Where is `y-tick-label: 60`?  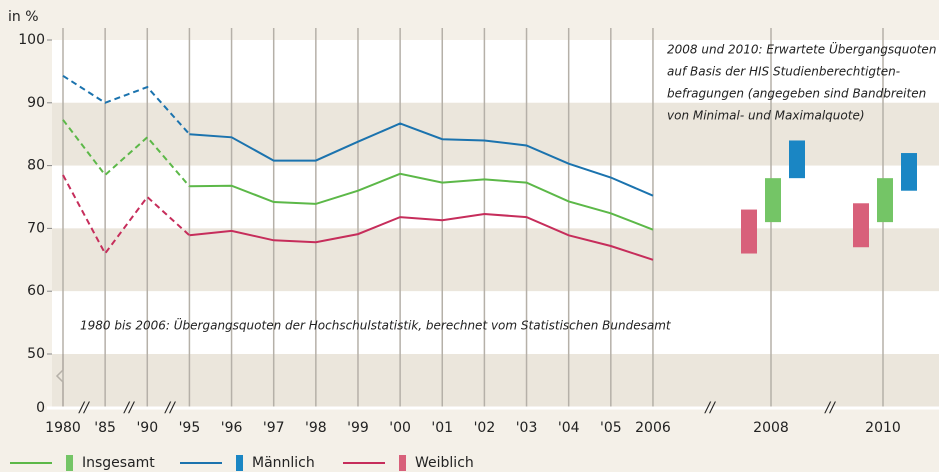 y-tick-label: 60 is located at coordinates (36, 291).